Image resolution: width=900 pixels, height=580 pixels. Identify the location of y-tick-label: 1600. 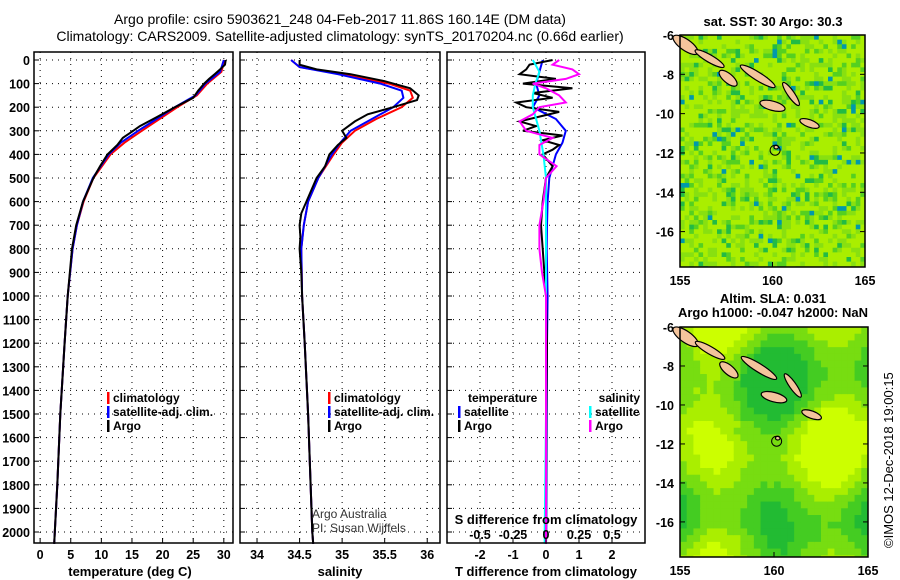
(16, 439).